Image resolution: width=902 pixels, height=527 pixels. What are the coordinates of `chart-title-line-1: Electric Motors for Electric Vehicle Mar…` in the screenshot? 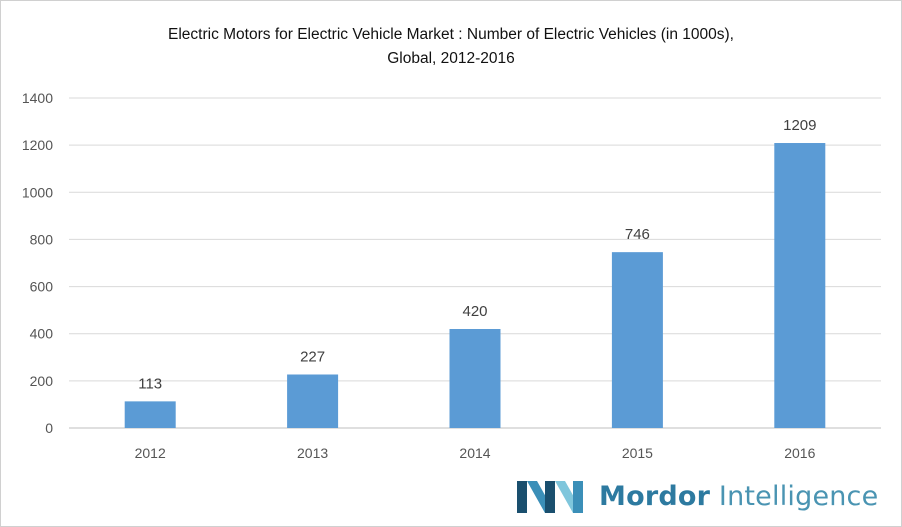 It's located at (451, 34).